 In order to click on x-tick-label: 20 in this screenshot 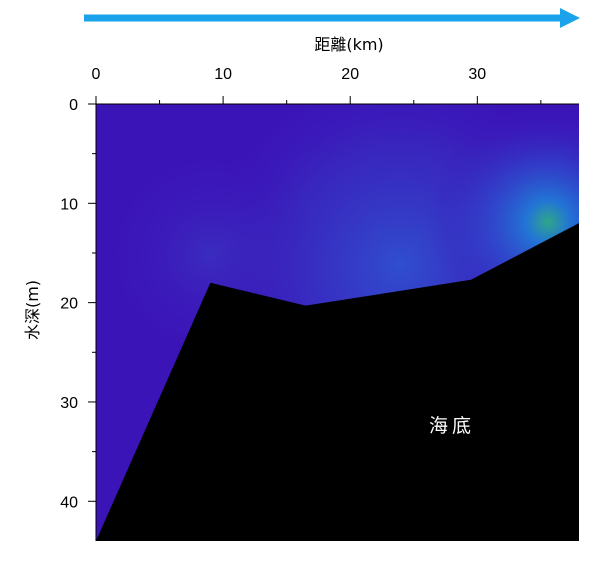, I will do `click(350, 74)`.